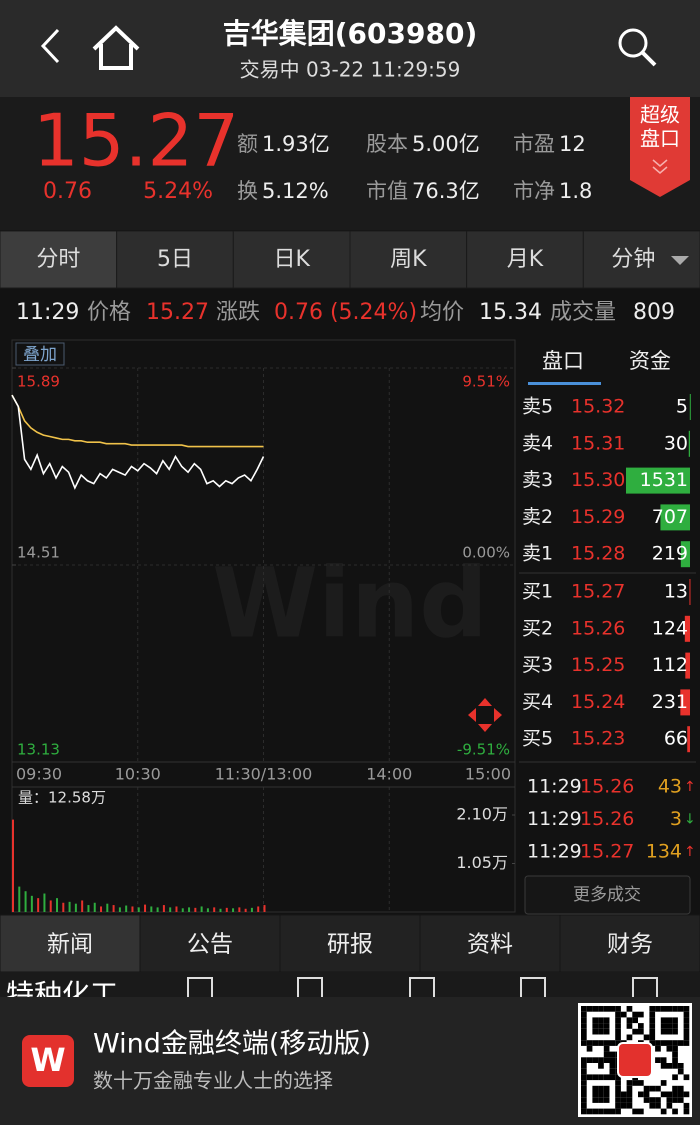 This screenshot has height=1125, width=700. Describe the element at coordinates (598, 517) in the screenshot. I see `book-price: 15.29` at that location.